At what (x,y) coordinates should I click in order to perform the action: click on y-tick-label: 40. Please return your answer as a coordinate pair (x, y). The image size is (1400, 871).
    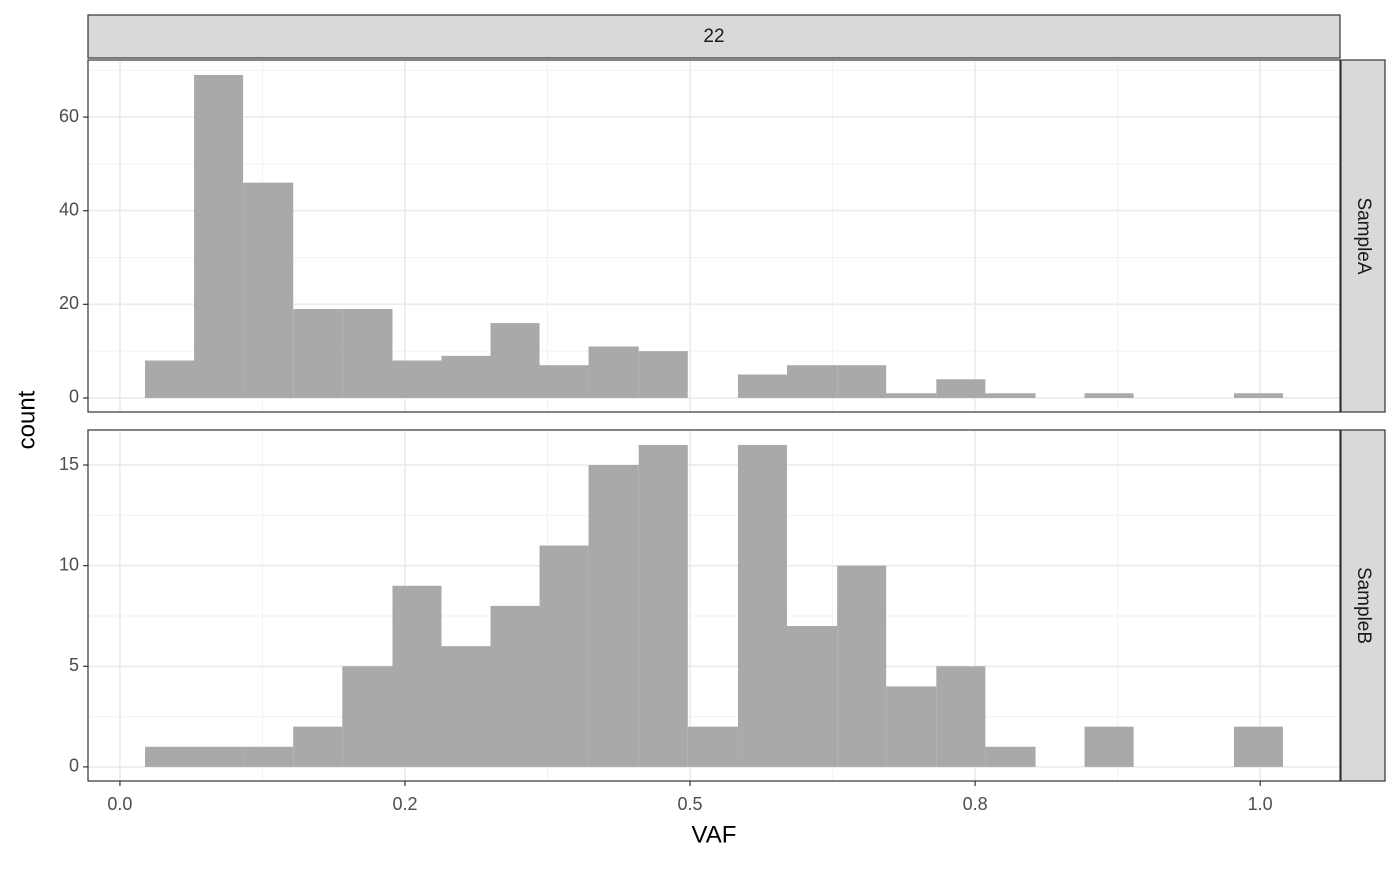
    Looking at the image, I should click on (69, 209).